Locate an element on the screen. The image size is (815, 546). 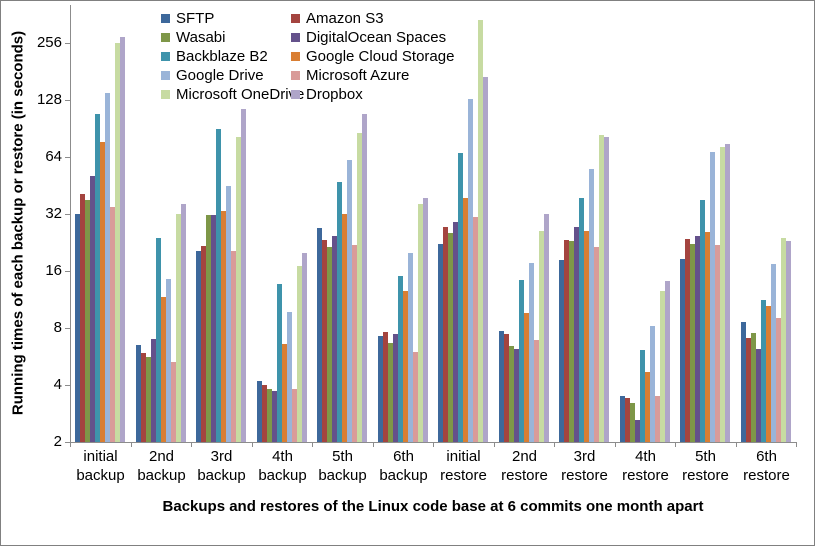
legend-item: Google Drive is located at coordinates (226, 75).